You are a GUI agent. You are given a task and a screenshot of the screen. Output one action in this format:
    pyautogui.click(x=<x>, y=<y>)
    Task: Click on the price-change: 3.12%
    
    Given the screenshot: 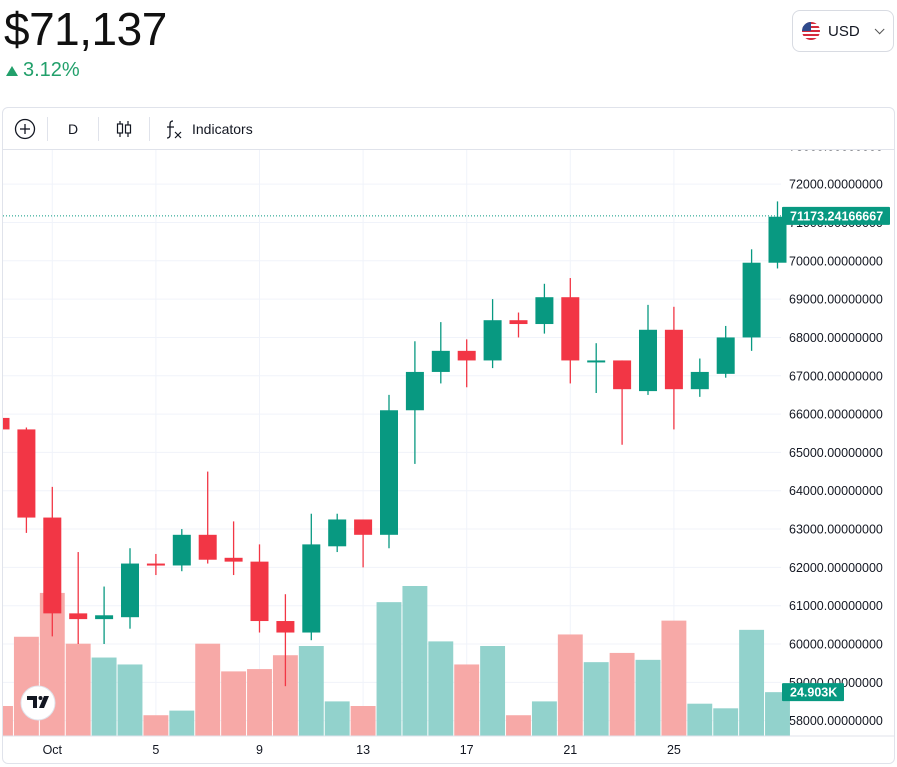 What is the action you would take?
    pyautogui.click(x=43, y=70)
    